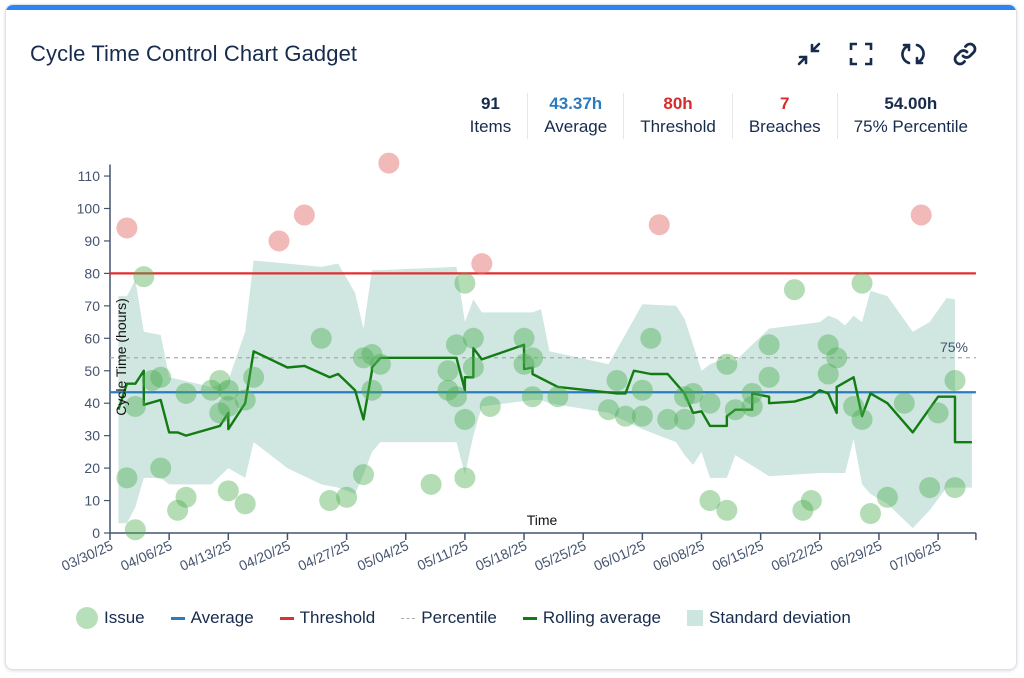 This screenshot has width=1024, height=678. I want to click on rolling-average, so click(544, 393).